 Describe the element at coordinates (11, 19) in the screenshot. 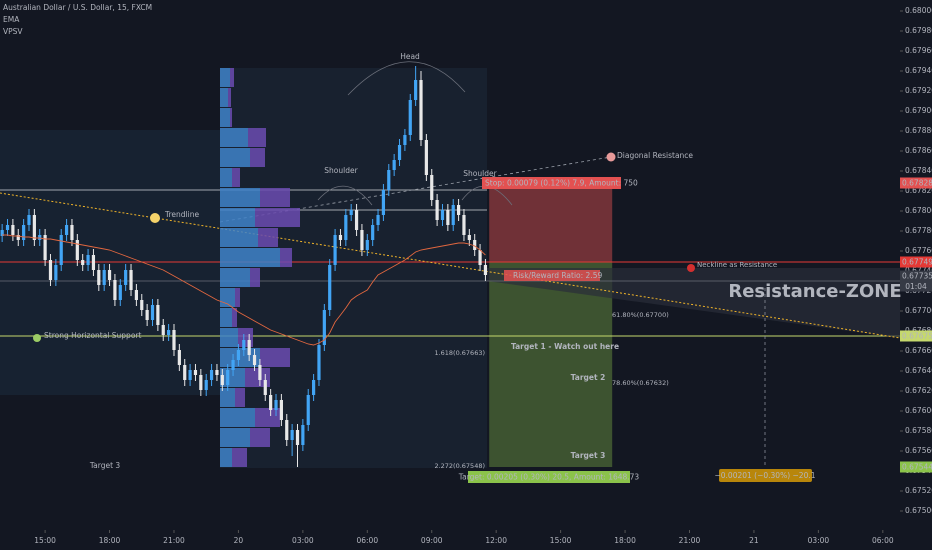

I see `indicator: EMA` at that location.